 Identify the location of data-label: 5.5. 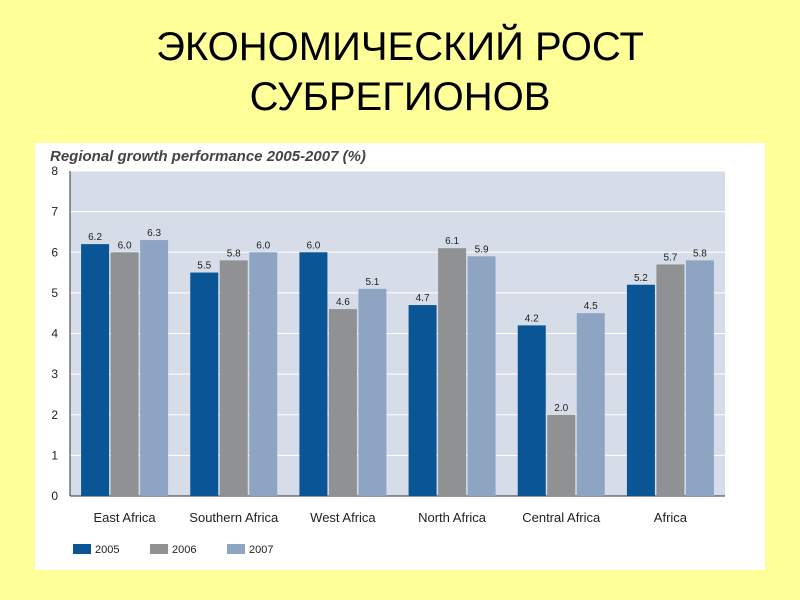
(204, 266).